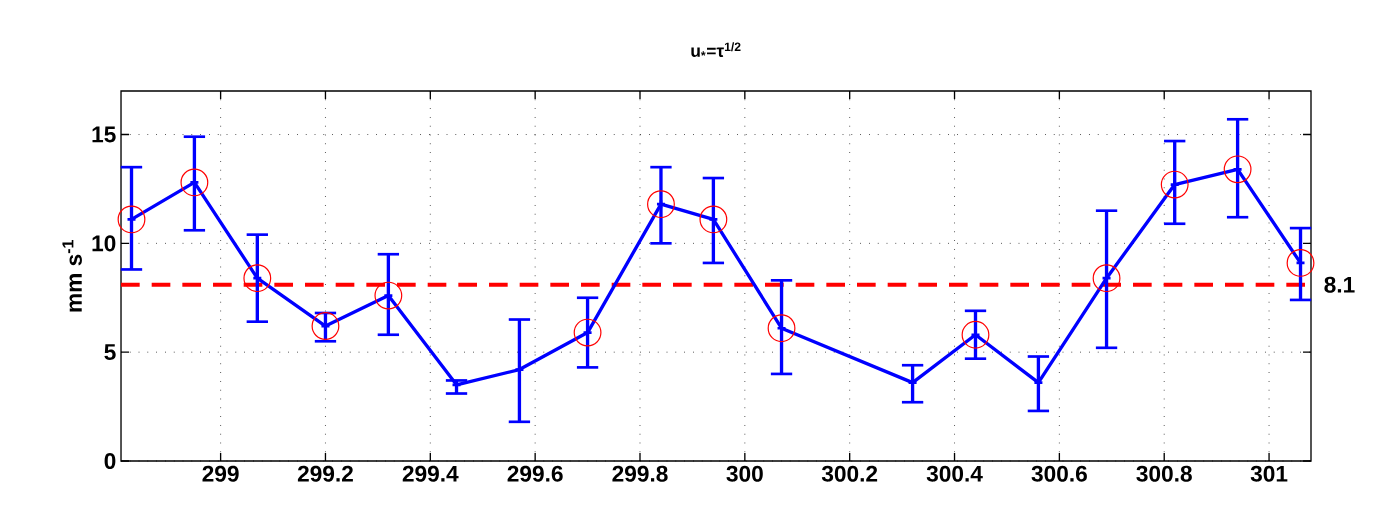 The image size is (1381, 510). I want to click on chart-title: u$_{*}$=τ$^{1/2}$, so click(716, 49).